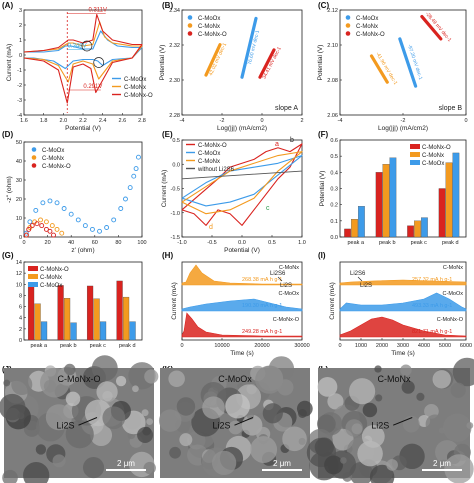 The height and width of the screenshot is (483, 474). Describe the element at coordinates (118, 243) in the screenshot. I see `x-tick-label: 80` at that location.